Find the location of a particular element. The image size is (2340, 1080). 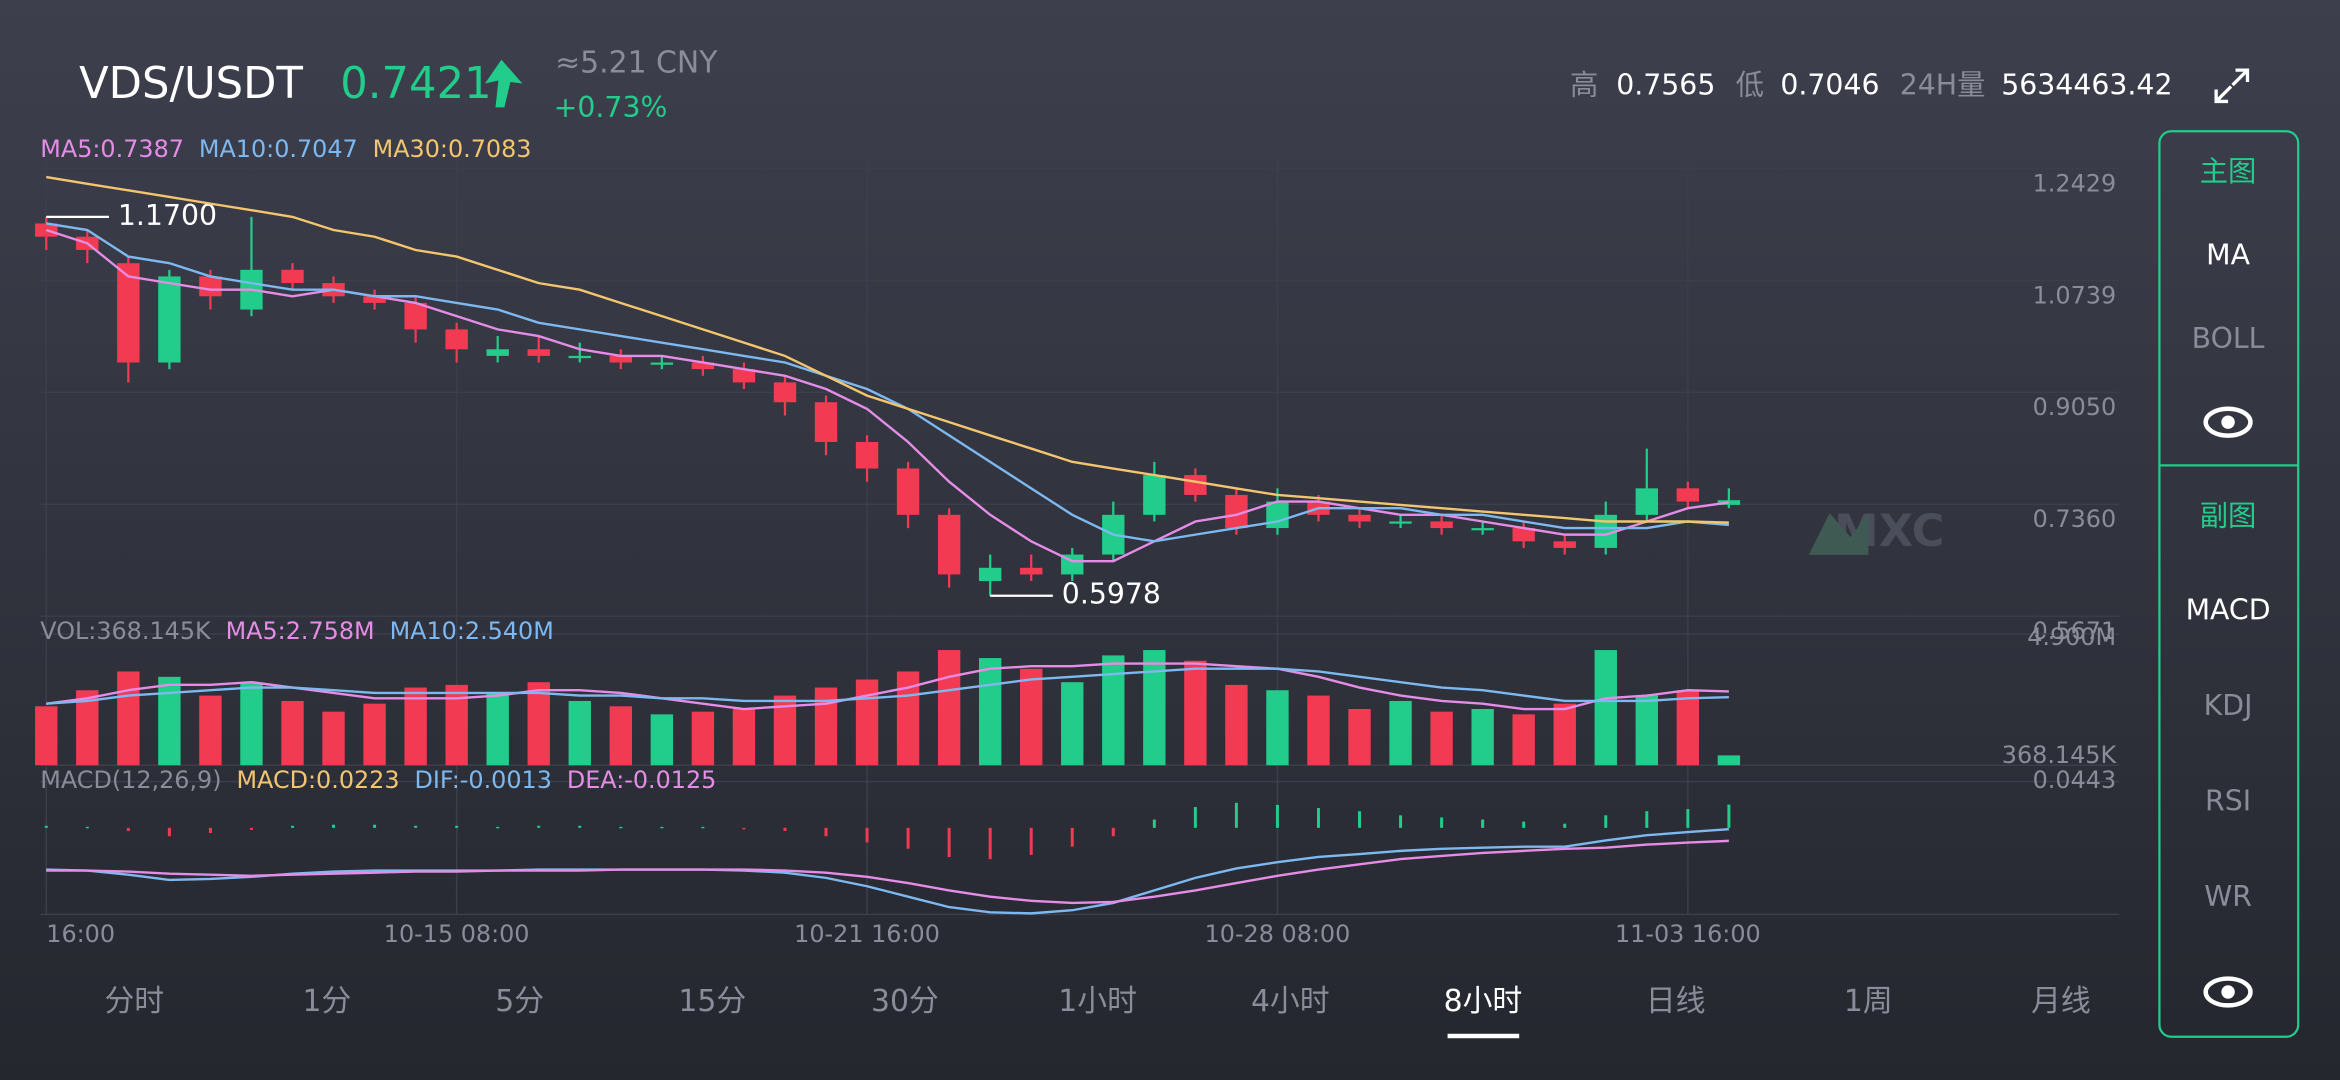

interval-tab: 1周 is located at coordinates (1868, 1001).